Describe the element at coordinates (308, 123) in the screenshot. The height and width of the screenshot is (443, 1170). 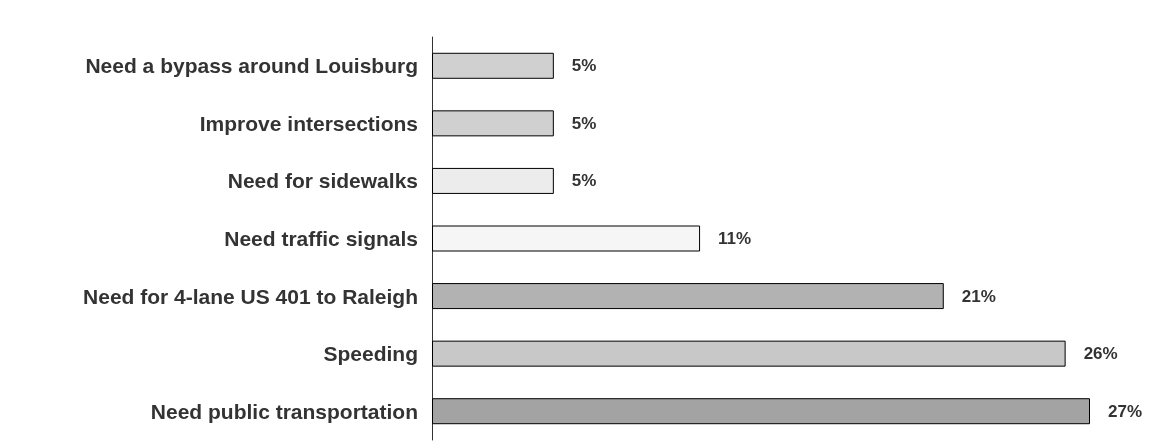
I see `y-tick-label: Improve intersections` at that location.